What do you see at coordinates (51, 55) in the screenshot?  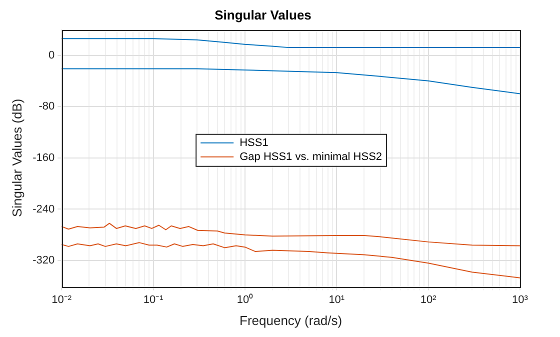 I see `y-tick-label: 0` at bounding box center [51, 55].